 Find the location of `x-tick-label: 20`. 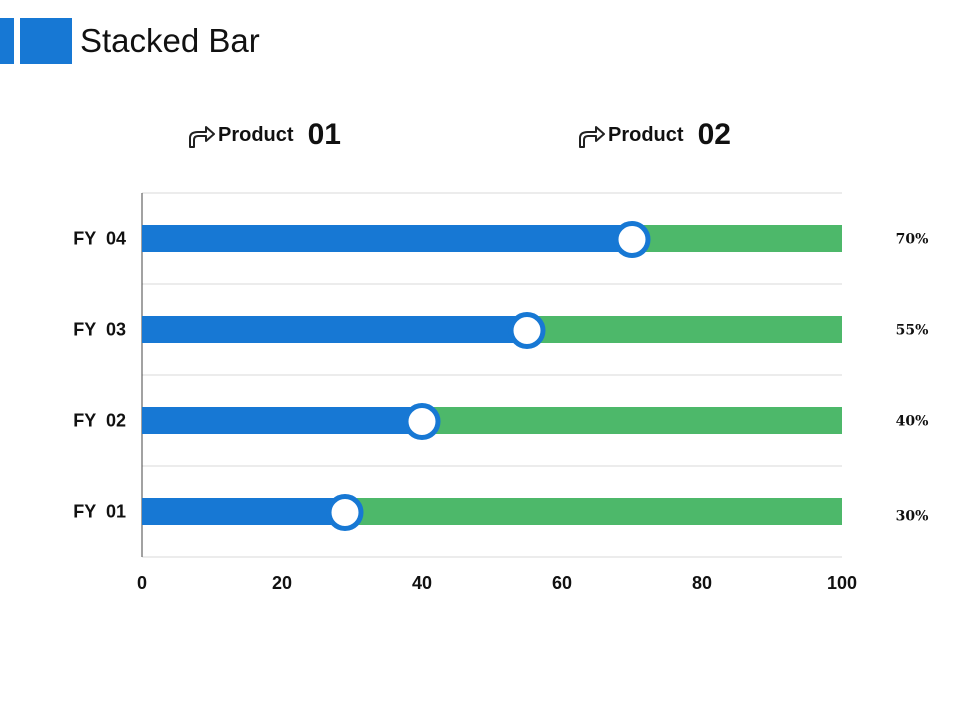

x-tick-label: 20 is located at coordinates (282, 583).